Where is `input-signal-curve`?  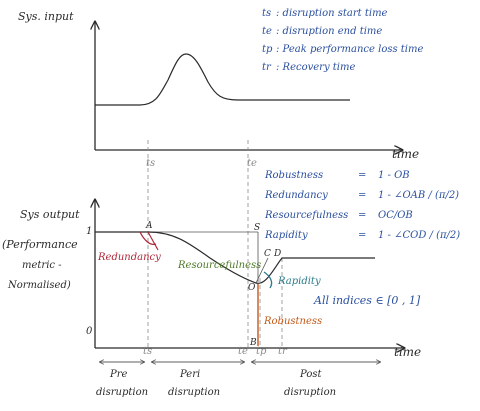 input-signal-curve is located at coordinates (222, 79).